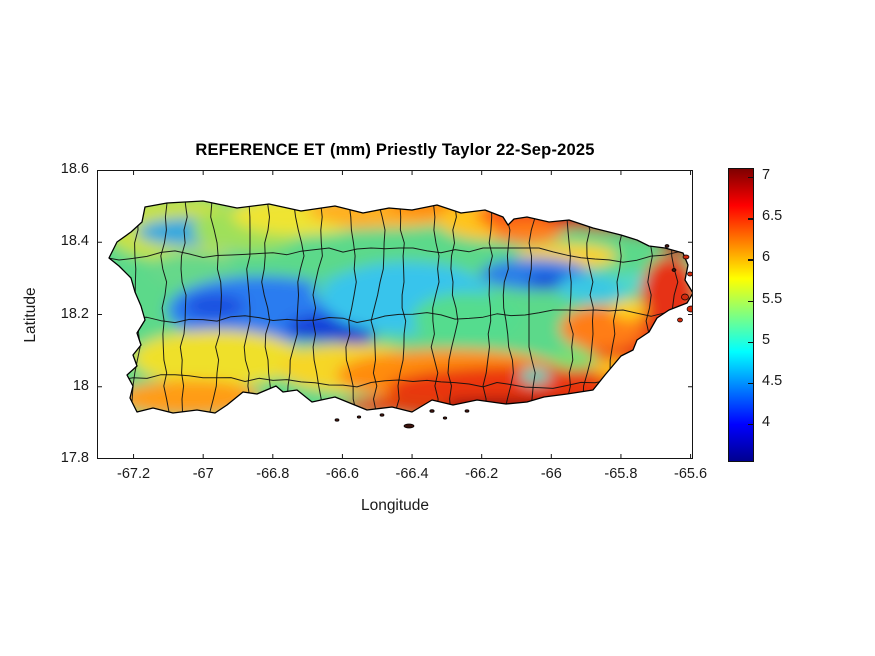 Image resolution: width=875 pixels, height=656 pixels. Describe the element at coordinates (74, 241) in the screenshot. I see `y-tick-label: 18.4` at that location.